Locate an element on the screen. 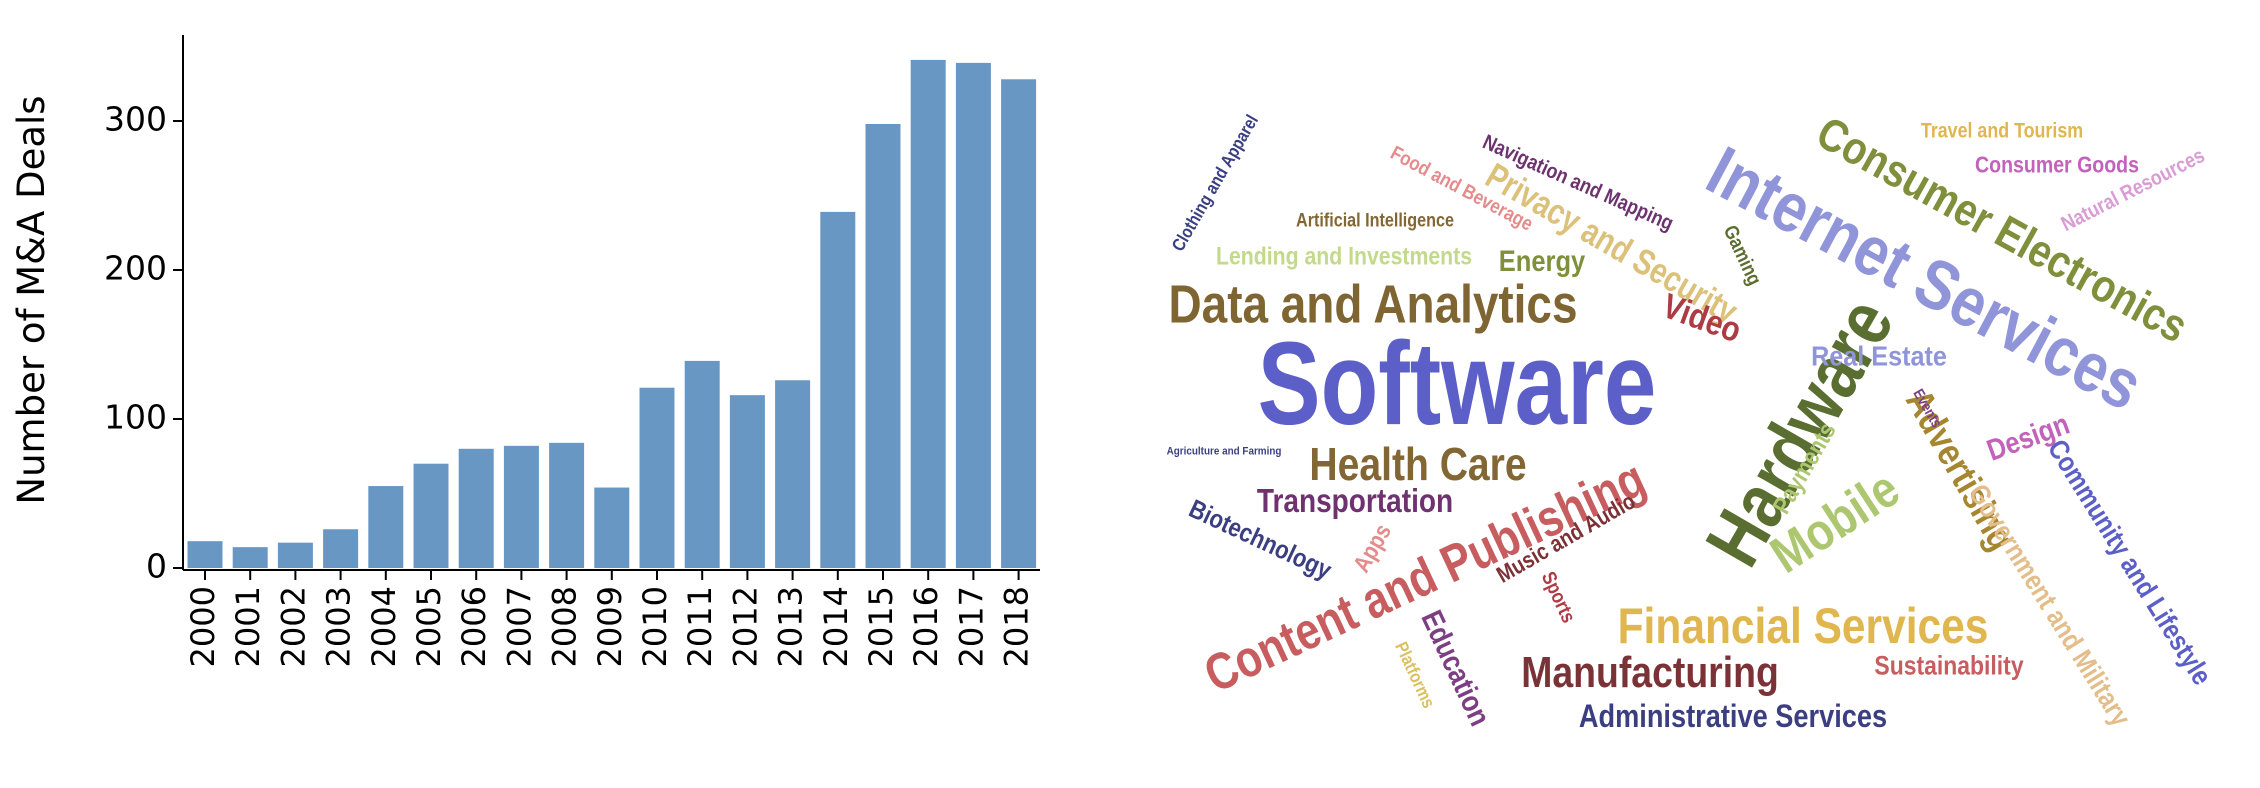 This screenshot has height=788, width=2260. word-cloud-word: Agriculture and Farming is located at coordinates (1224, 452).